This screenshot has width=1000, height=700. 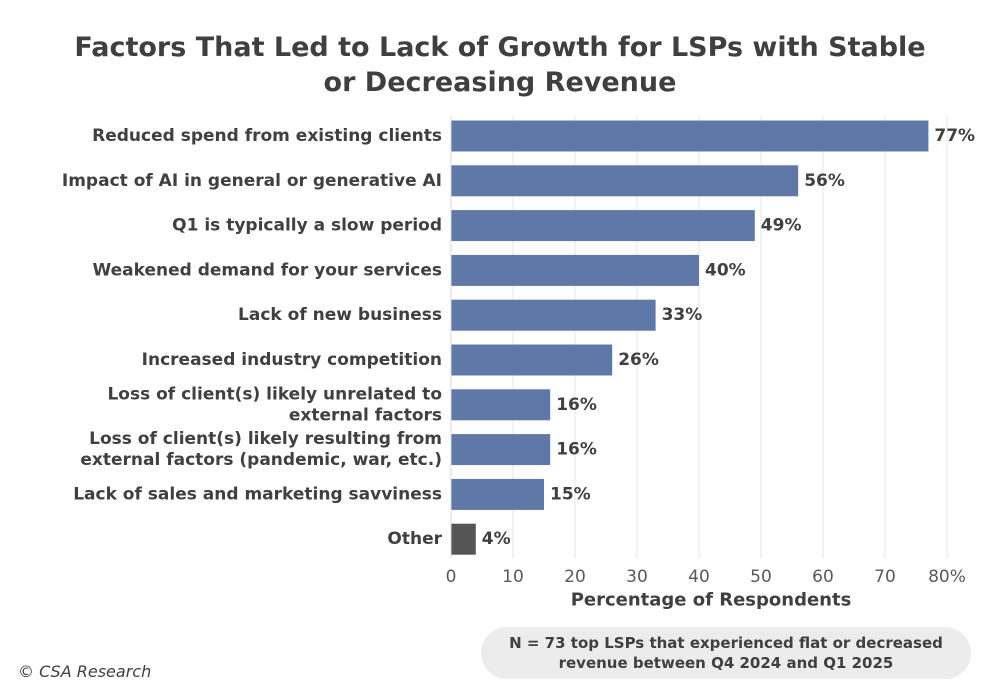 What do you see at coordinates (682, 315) in the screenshot?
I see `value-label: 33%` at bounding box center [682, 315].